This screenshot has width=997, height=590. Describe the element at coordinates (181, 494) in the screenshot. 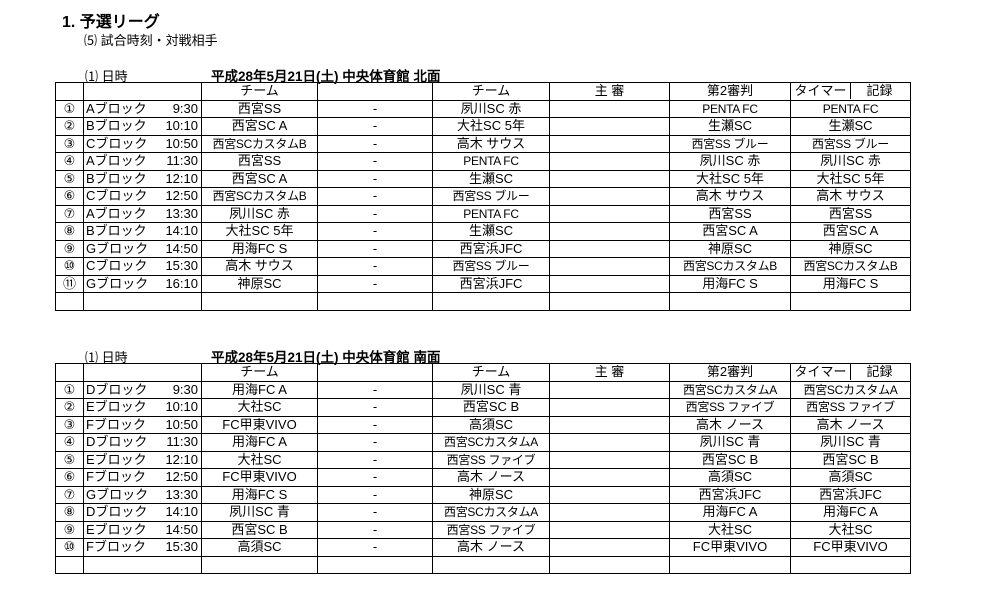

I see `time: 13:30` at that location.